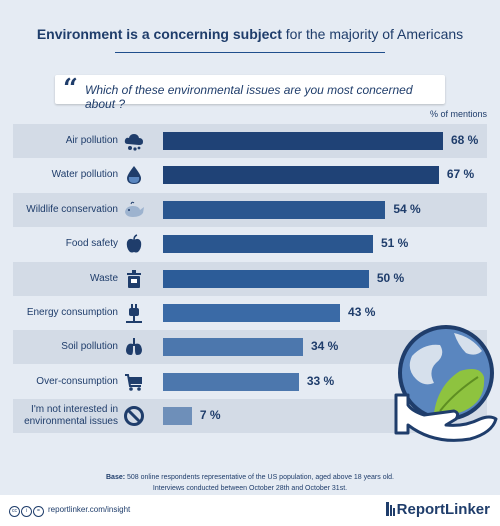  Describe the element at coordinates (390, 509) in the screenshot. I see `brand-mark-icon` at that location.